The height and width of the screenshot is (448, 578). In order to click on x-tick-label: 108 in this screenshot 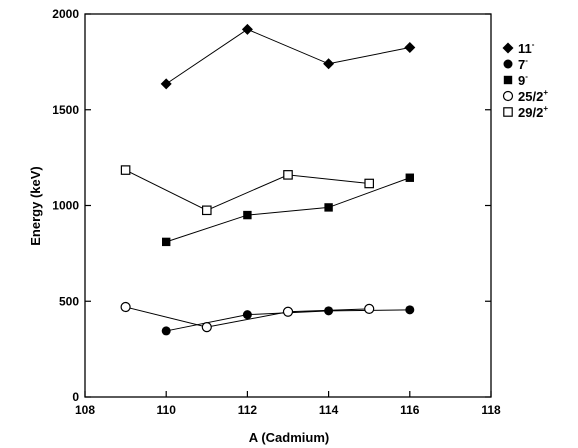, I will do `click(85, 410)`.